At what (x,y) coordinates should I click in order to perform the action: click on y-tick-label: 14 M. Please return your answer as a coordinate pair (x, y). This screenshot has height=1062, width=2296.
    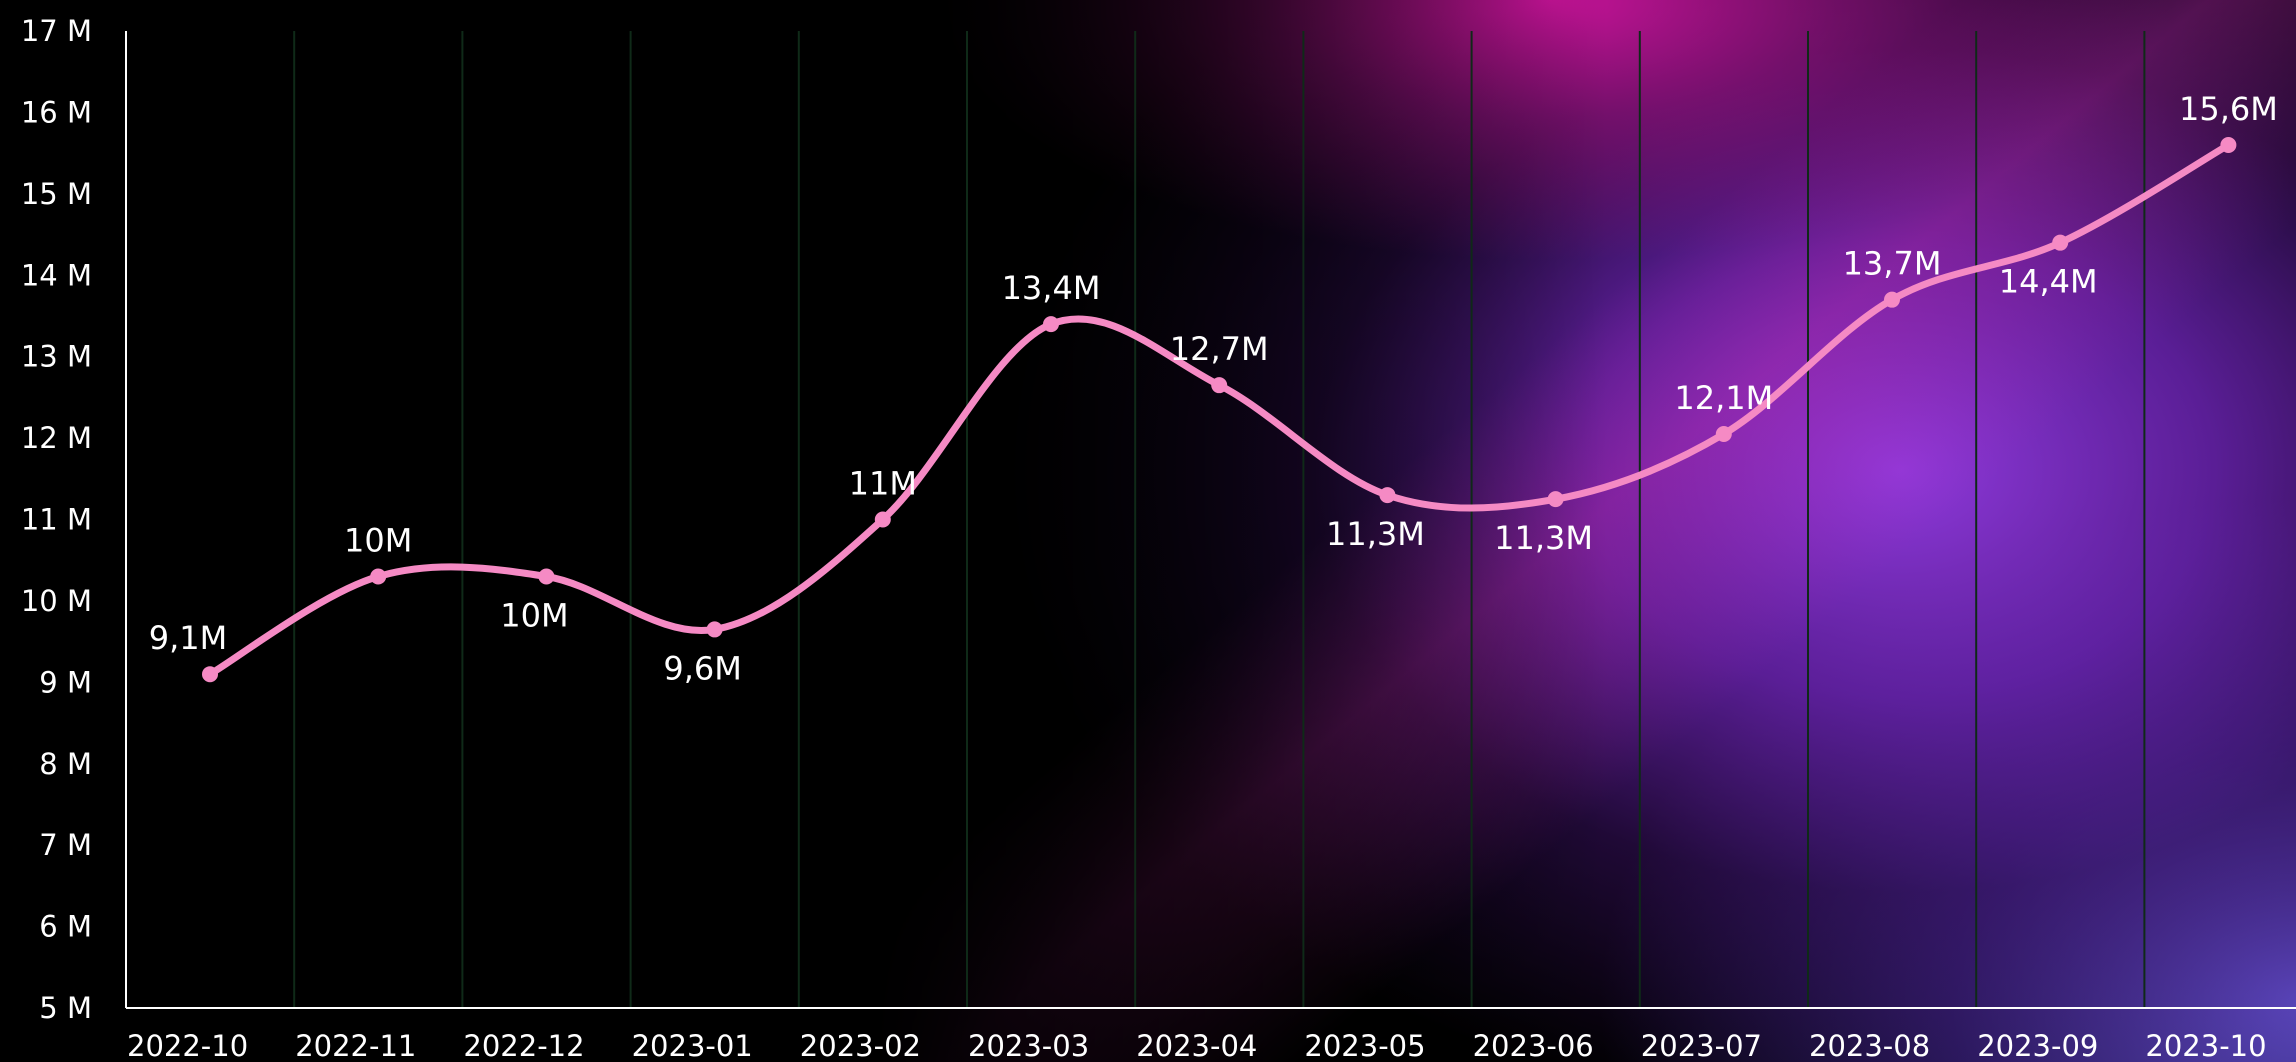
    Looking at the image, I should click on (56, 275).